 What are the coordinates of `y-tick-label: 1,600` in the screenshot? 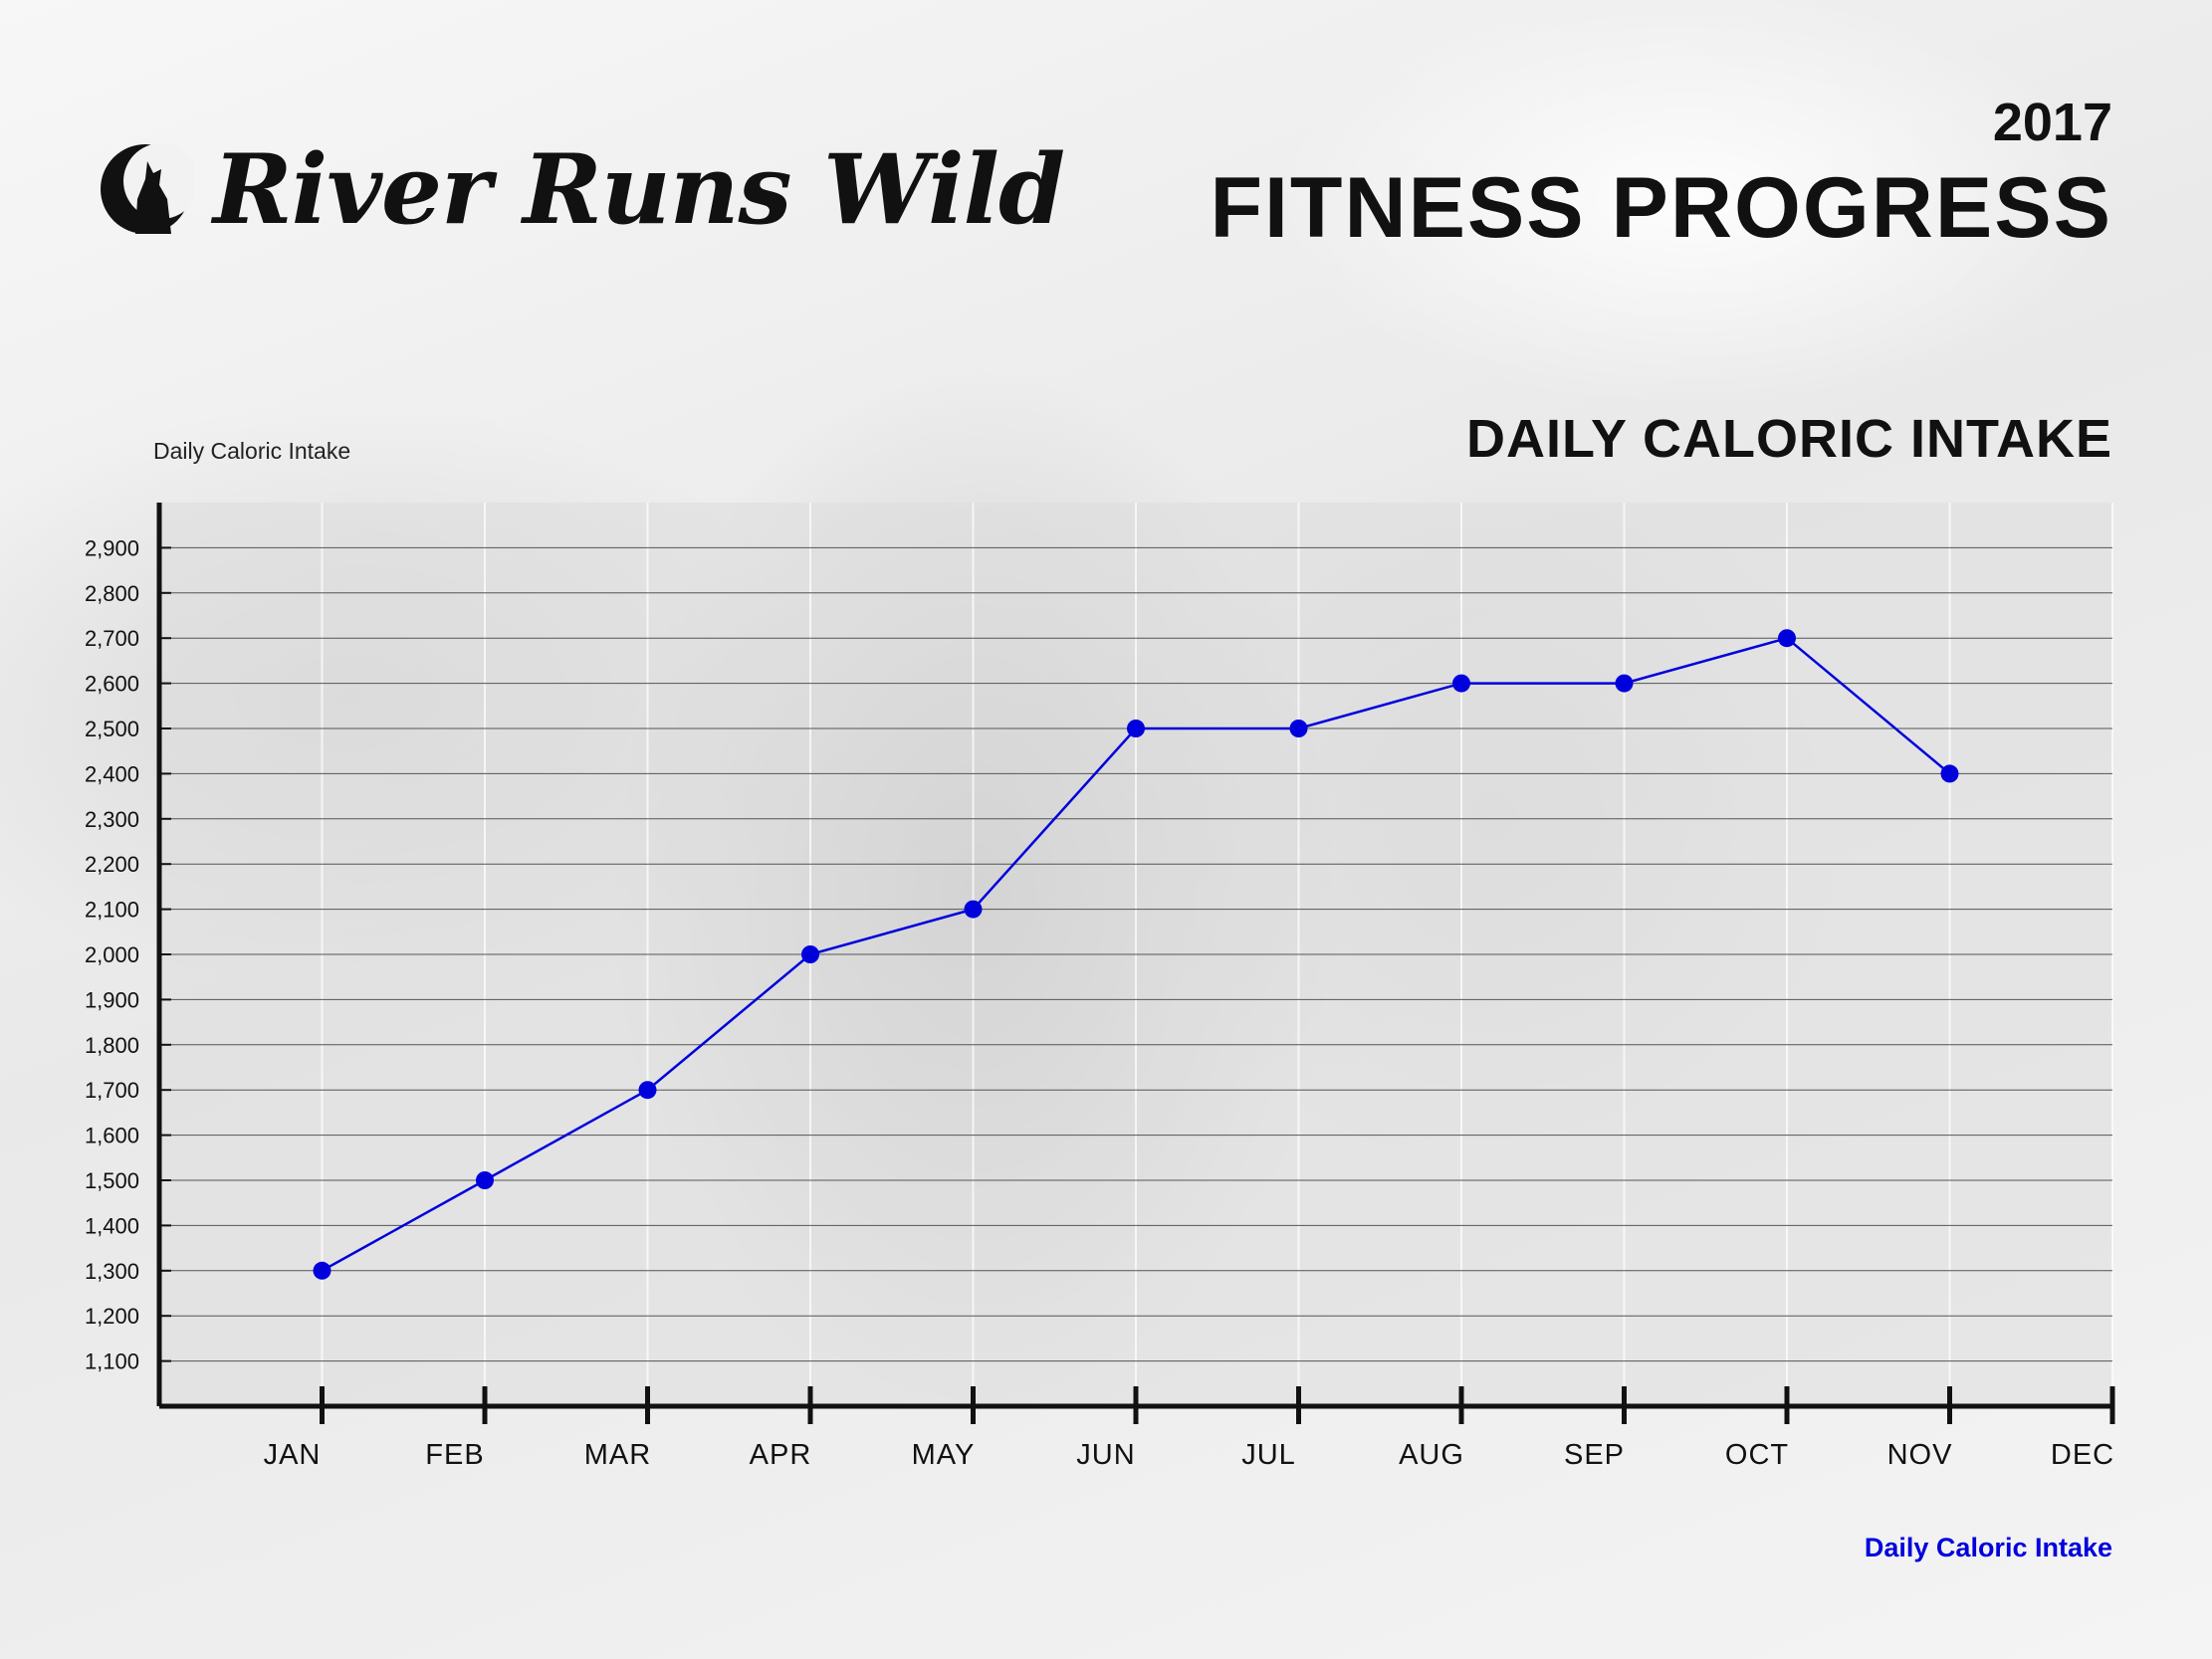 It's located at (112, 1136).